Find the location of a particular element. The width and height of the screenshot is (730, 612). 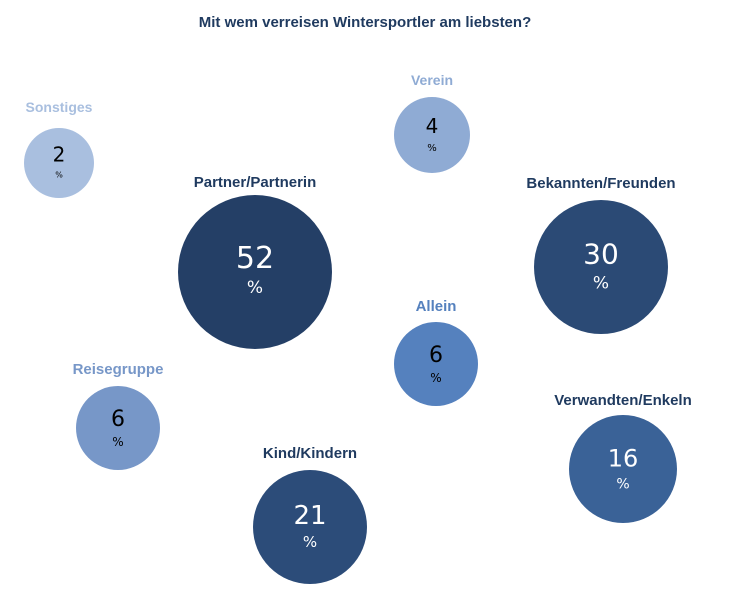

bubble-label: Reisegruppe is located at coordinates (118, 369).